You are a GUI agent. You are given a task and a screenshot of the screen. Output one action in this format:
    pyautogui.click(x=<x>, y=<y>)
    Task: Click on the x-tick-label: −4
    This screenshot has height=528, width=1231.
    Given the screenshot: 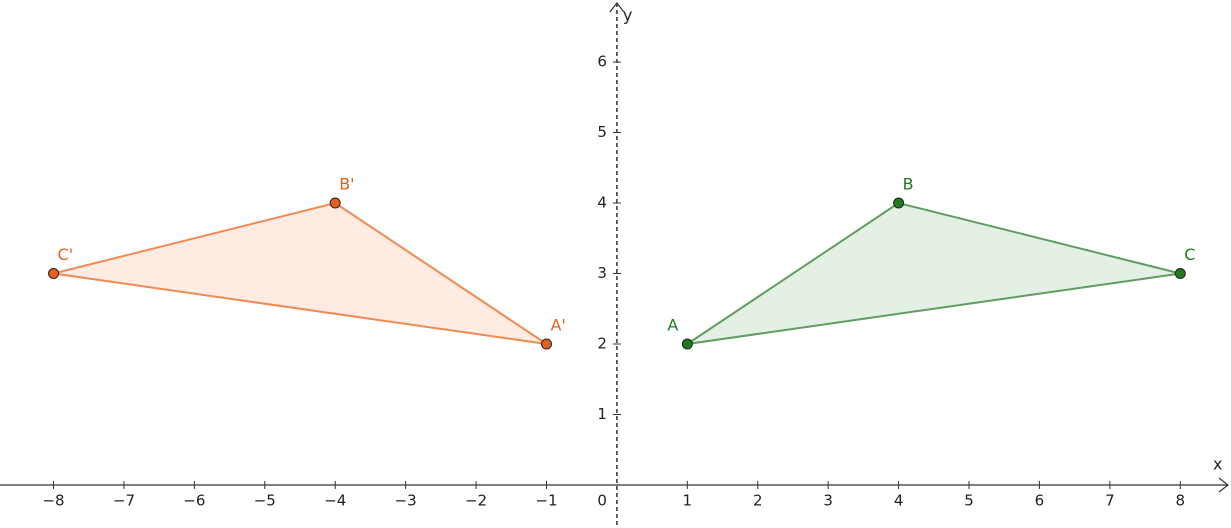 What is the action you would take?
    pyautogui.click(x=335, y=500)
    